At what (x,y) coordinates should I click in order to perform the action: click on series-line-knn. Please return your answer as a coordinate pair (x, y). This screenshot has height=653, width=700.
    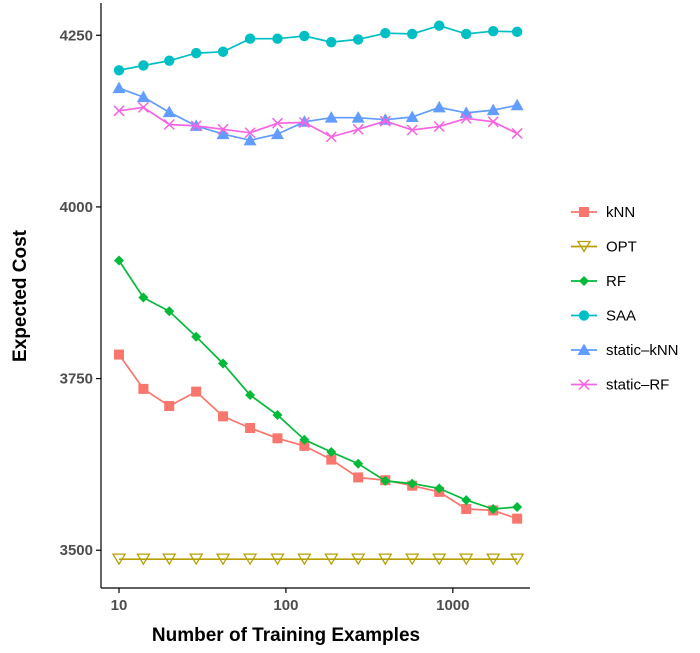
    Looking at the image, I should click on (318, 437).